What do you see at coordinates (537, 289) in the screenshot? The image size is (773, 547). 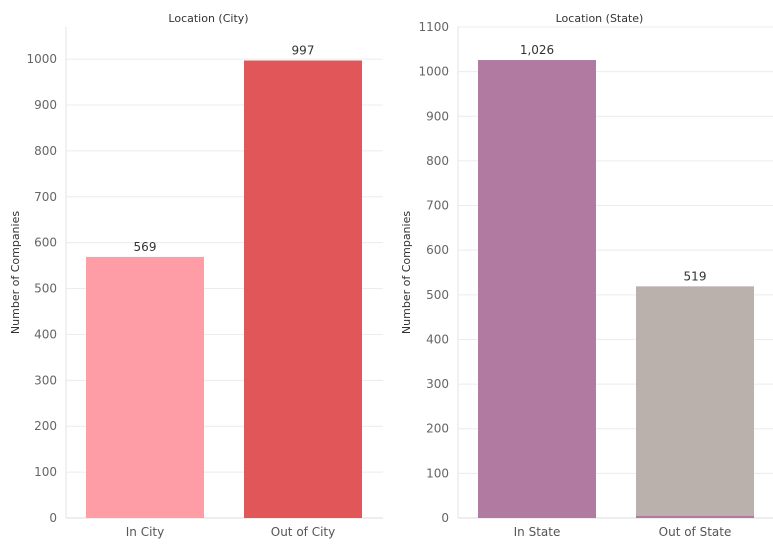 I see `bar-in-state` at bounding box center [537, 289].